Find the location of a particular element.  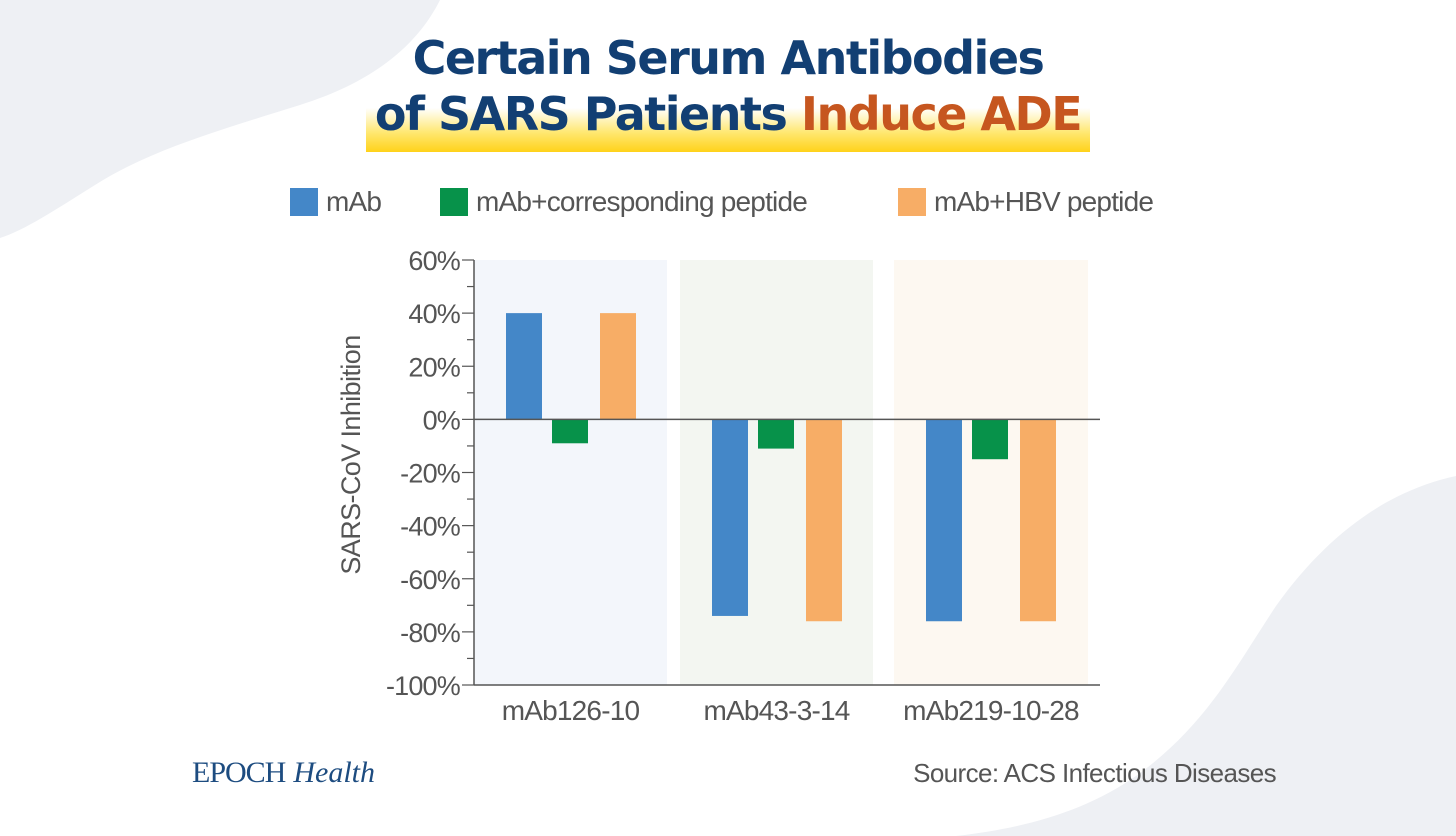

legend-item-corresponding-peptide: mAb+corresponding peptide is located at coordinates (624, 202).